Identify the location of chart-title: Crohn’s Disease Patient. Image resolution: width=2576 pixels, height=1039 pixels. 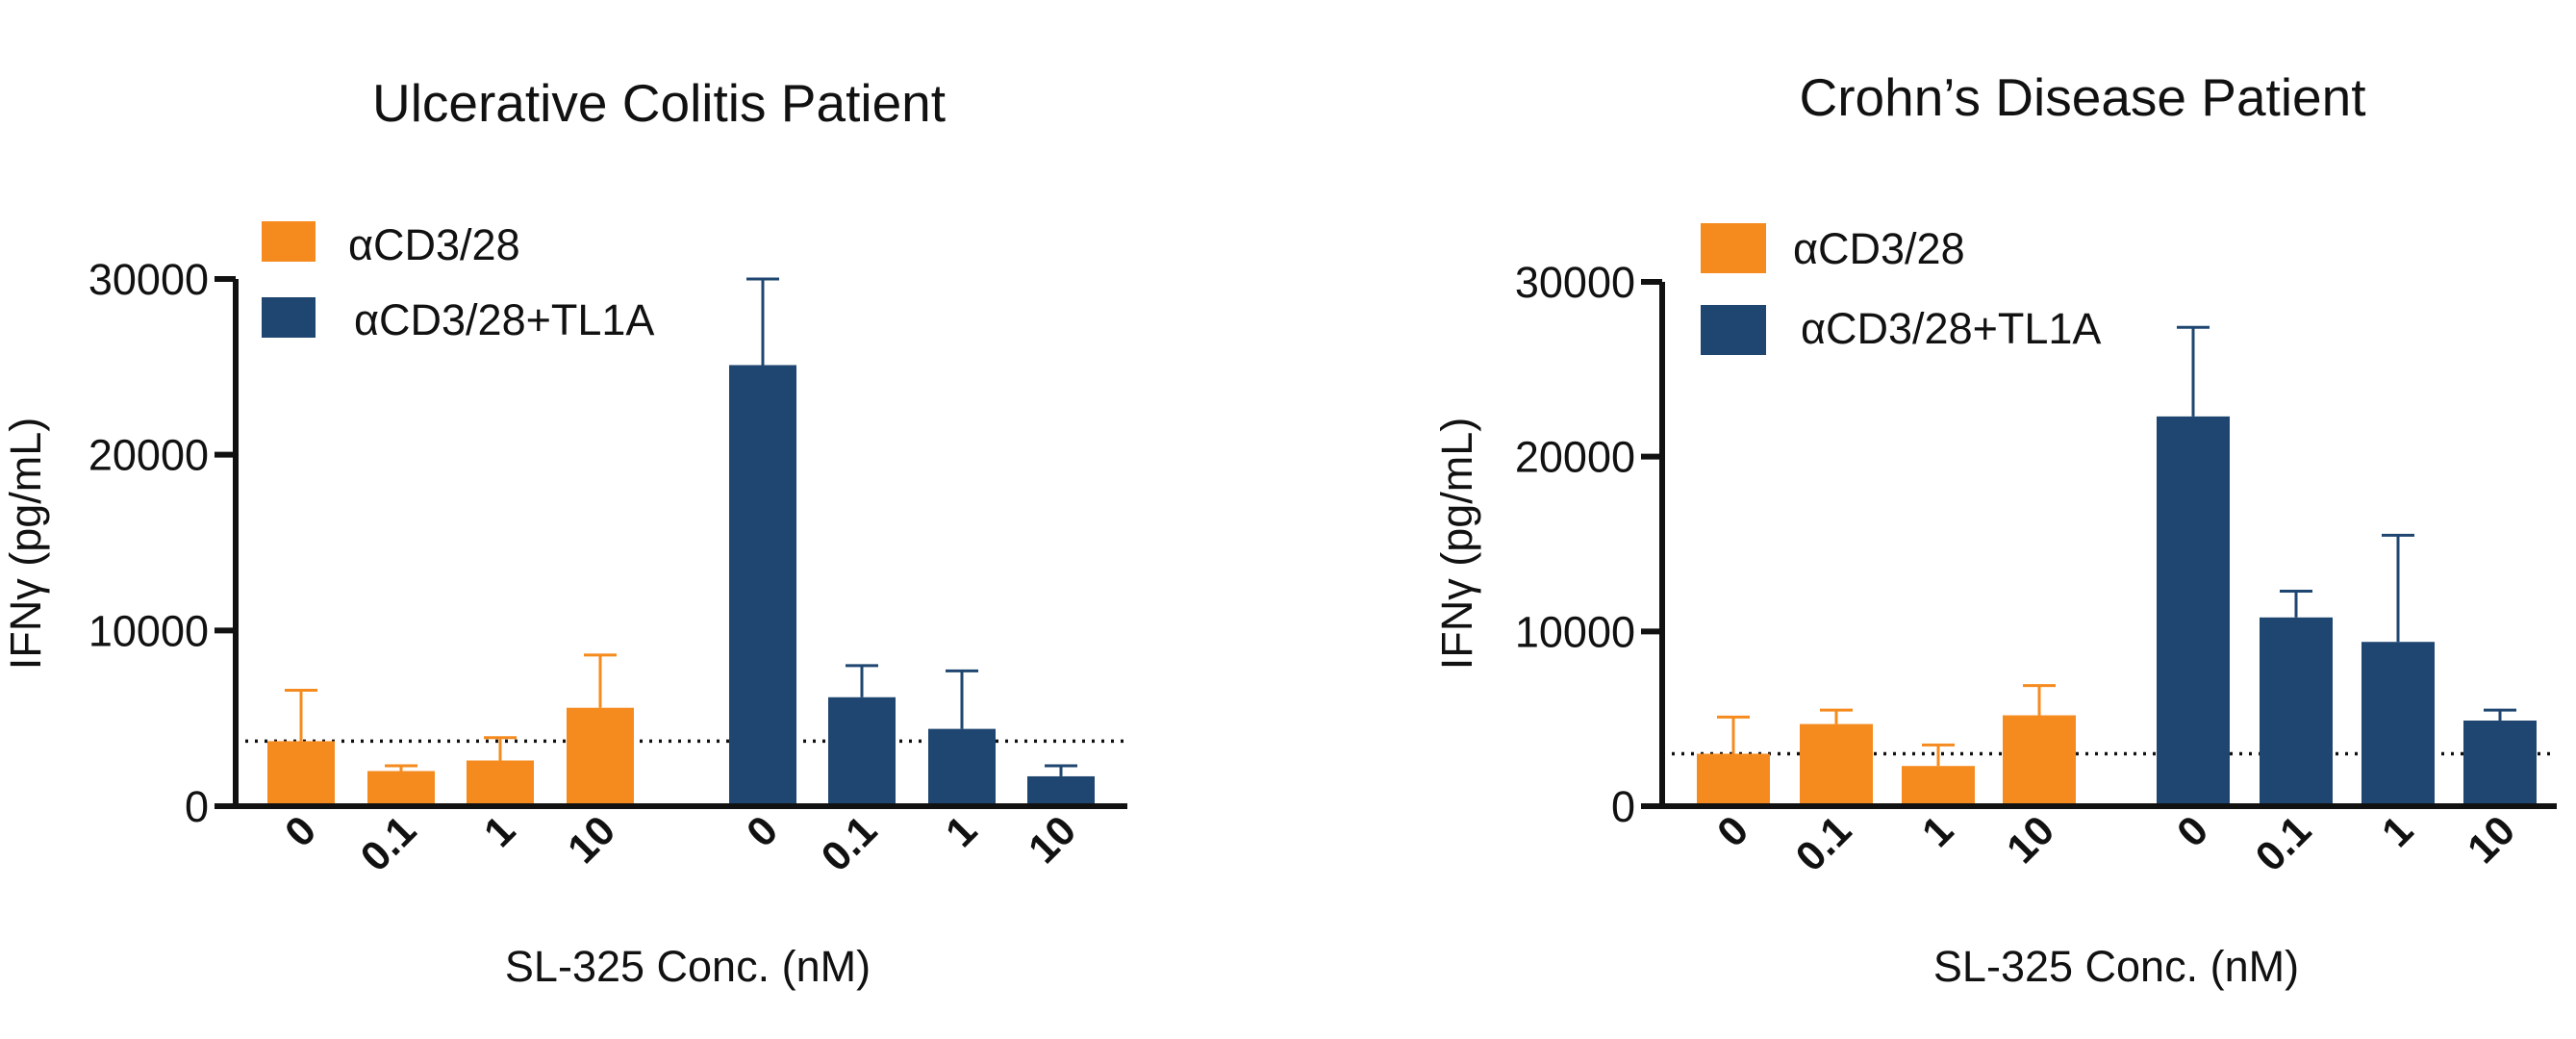
(2082, 97).